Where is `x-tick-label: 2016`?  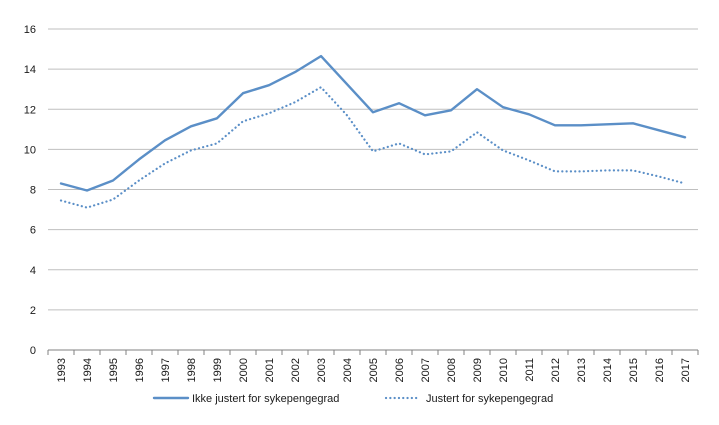 x-tick-label: 2016 is located at coordinates (660, 370).